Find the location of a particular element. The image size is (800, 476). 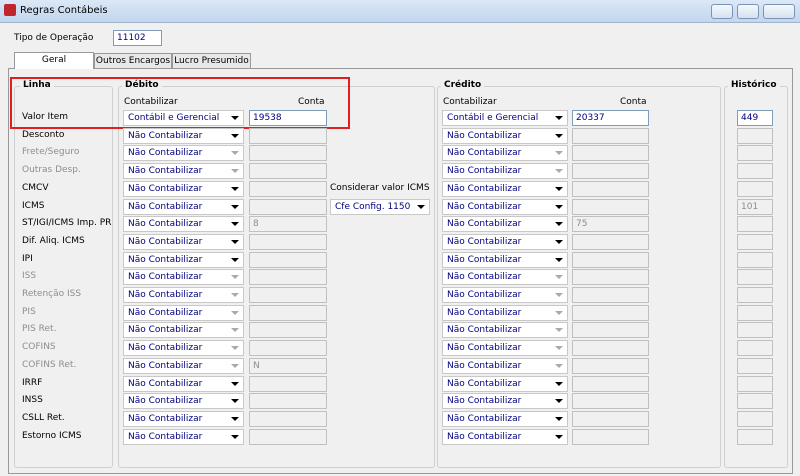

minimize-button is located at coordinates (722, 11).